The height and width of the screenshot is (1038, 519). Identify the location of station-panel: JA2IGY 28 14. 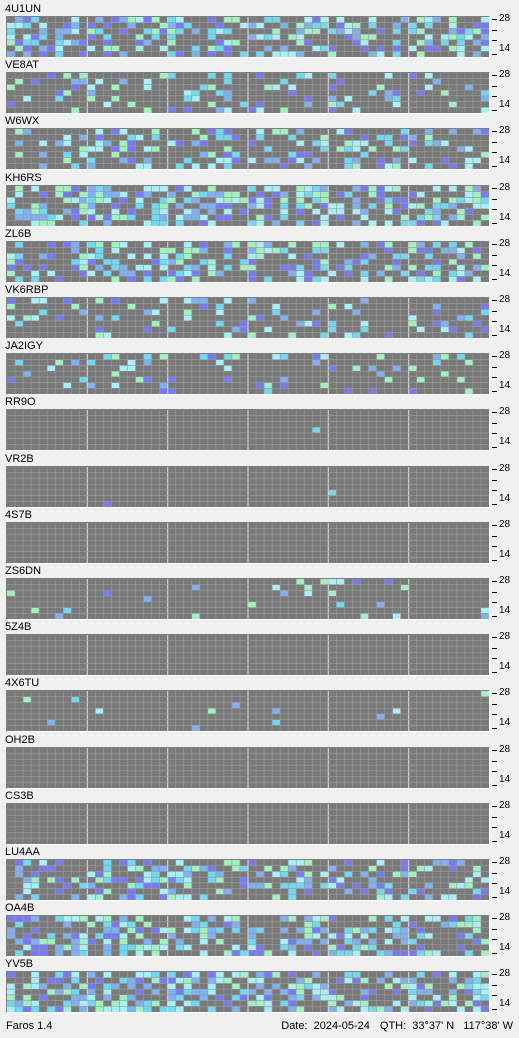
(259, 367).